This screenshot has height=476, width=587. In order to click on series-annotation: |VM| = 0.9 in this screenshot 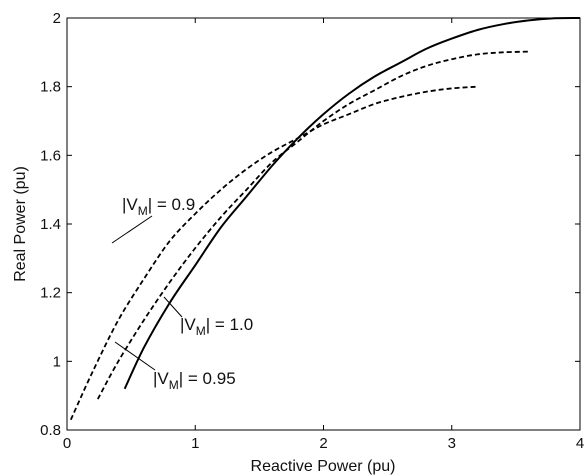, I will do `click(158, 206)`.